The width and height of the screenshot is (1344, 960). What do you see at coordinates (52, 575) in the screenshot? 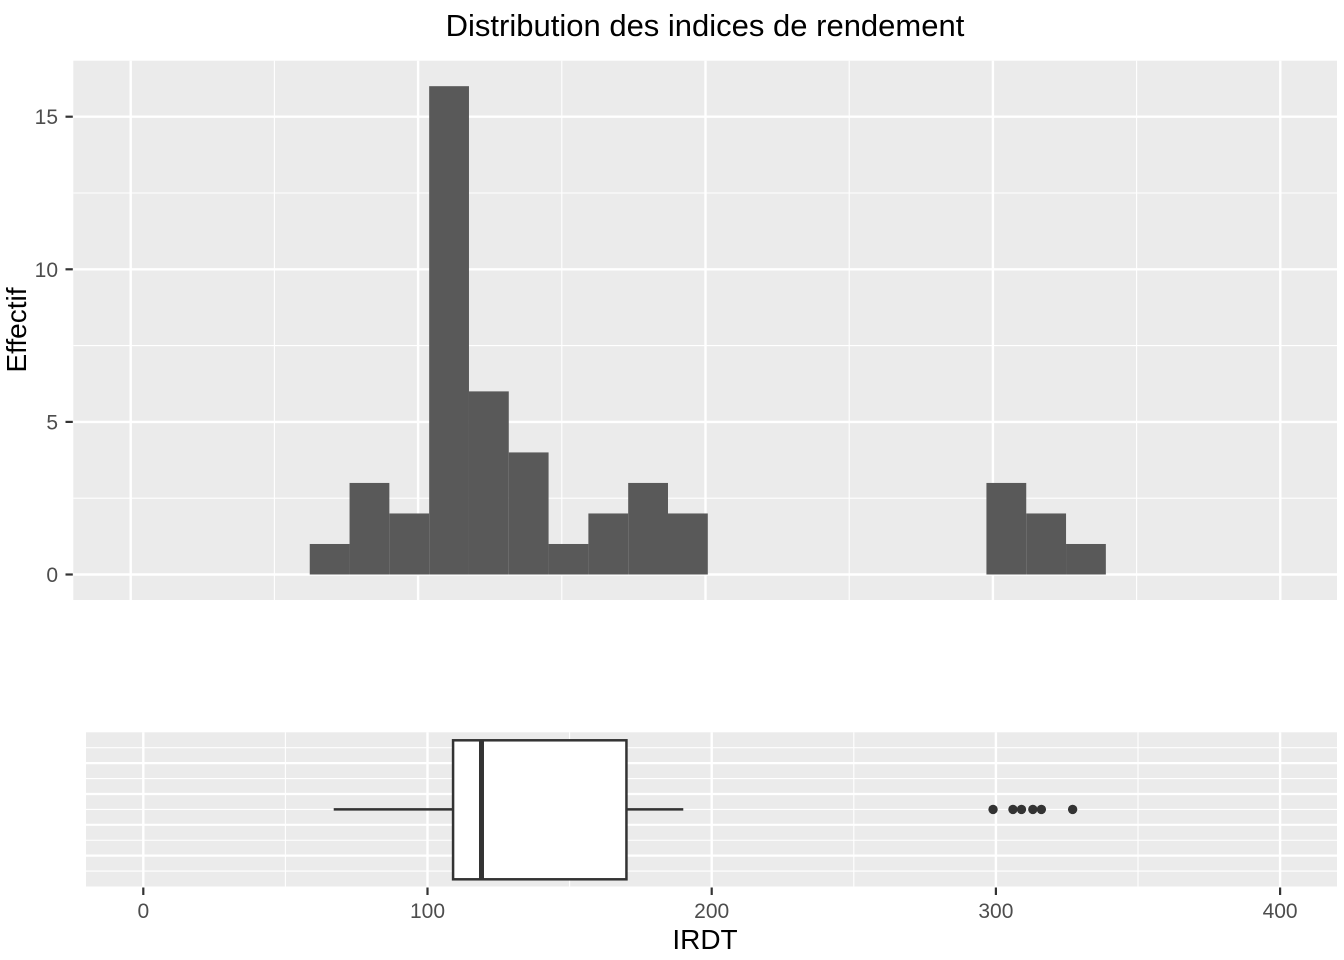
I see `y-axis-tick-label: 0` at bounding box center [52, 575].